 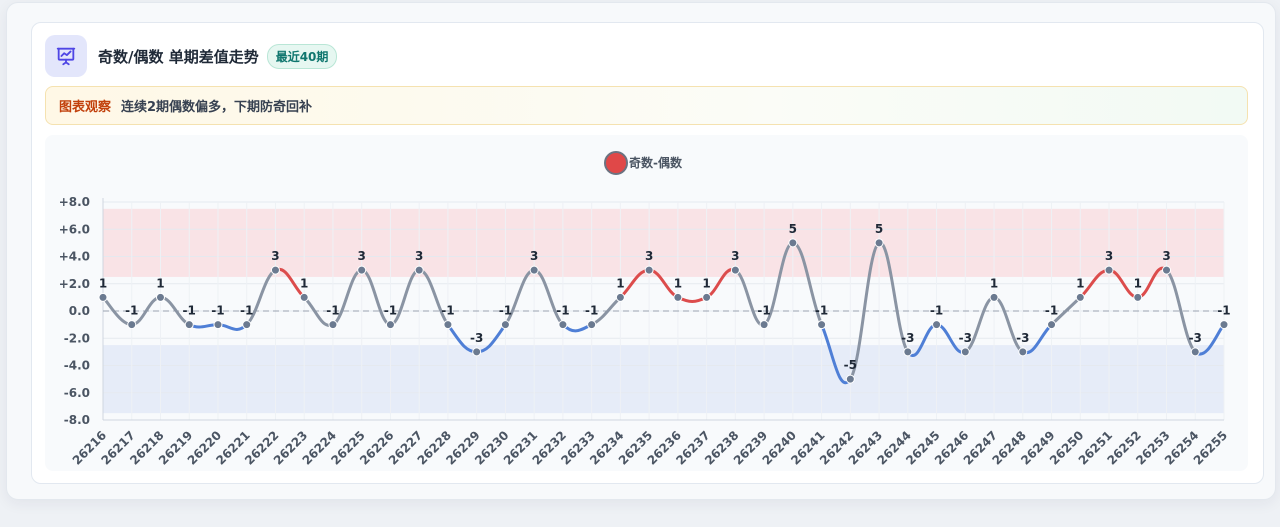 What do you see at coordinates (850, 365) in the screenshot?
I see `data-label: -5` at bounding box center [850, 365].